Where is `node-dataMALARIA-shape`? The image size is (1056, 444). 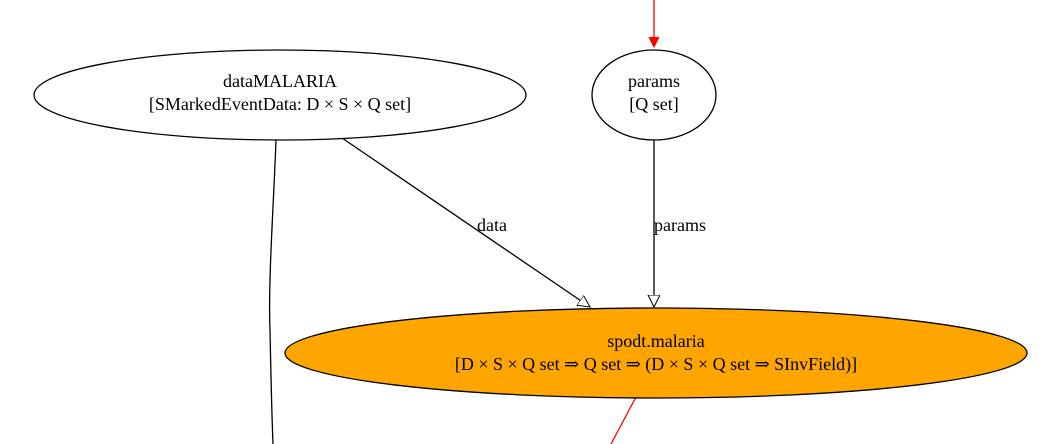
node-dataMALARIA-shape is located at coordinates (280, 95).